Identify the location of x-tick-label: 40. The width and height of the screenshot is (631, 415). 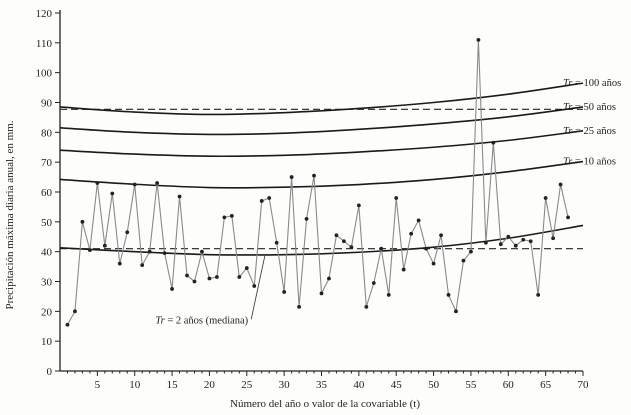
(359, 385).